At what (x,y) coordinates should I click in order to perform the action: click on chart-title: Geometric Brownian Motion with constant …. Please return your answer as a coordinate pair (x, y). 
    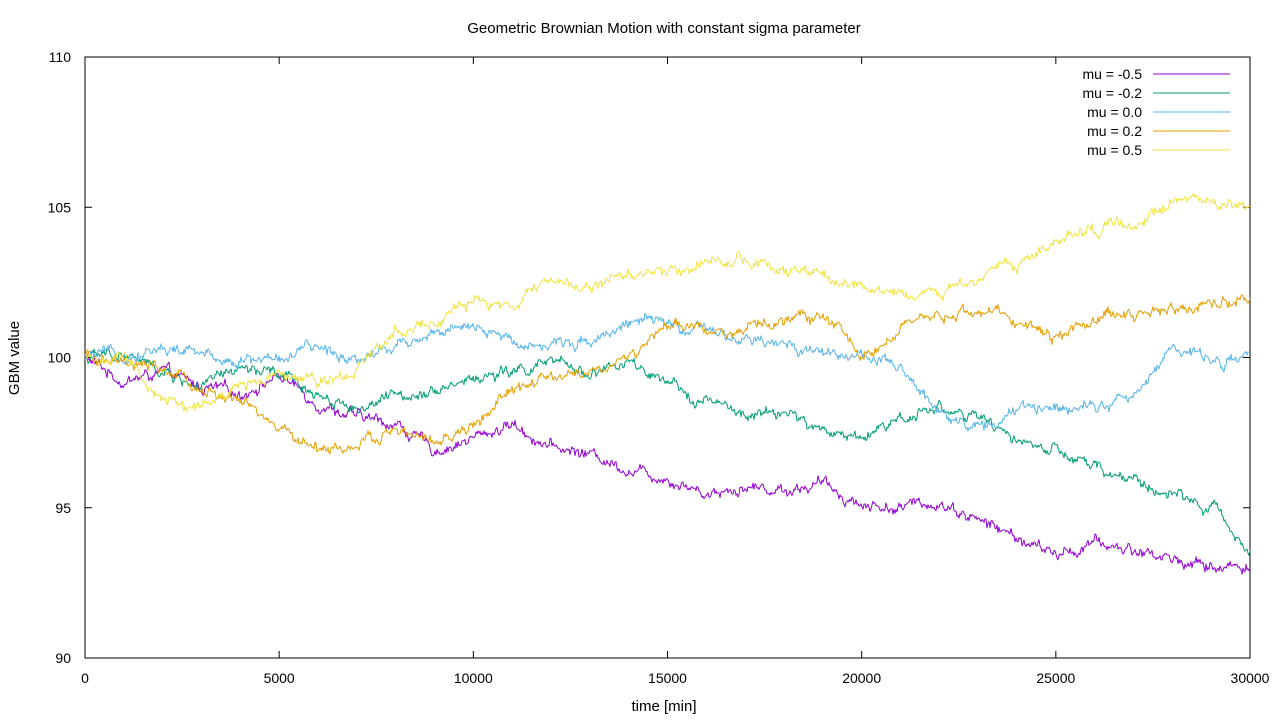
    Looking at the image, I should click on (664, 28).